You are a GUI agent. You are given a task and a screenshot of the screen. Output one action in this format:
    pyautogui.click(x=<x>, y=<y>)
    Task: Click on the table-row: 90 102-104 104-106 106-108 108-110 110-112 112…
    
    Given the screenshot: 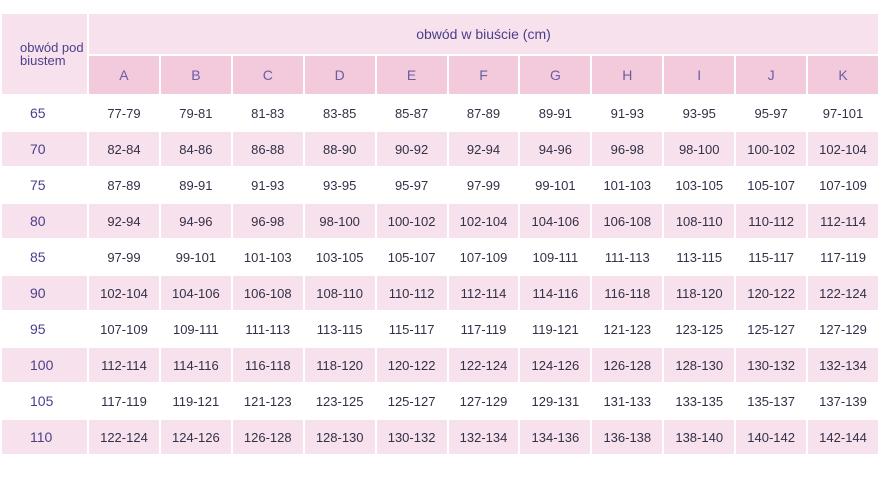 What is the action you would take?
    pyautogui.click(x=440, y=293)
    